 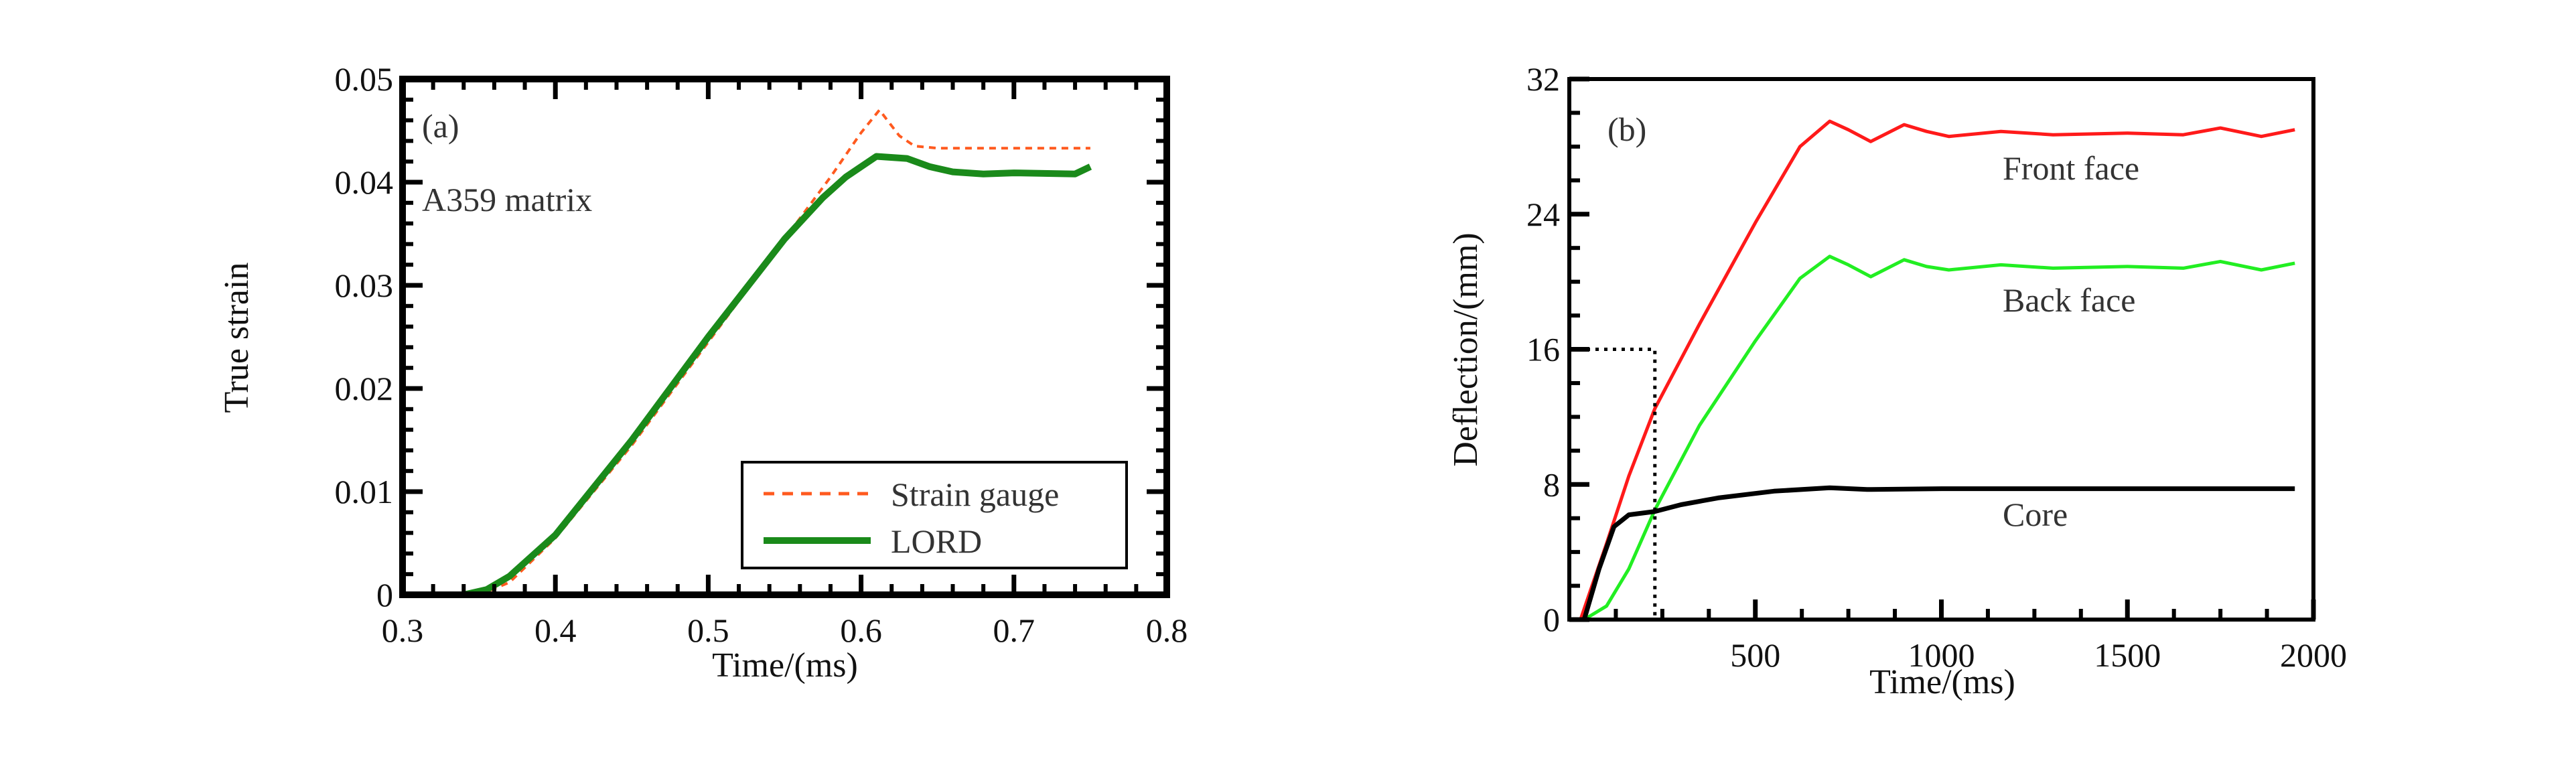 I want to click on y-tick-label: 16, so click(x=1543, y=349).